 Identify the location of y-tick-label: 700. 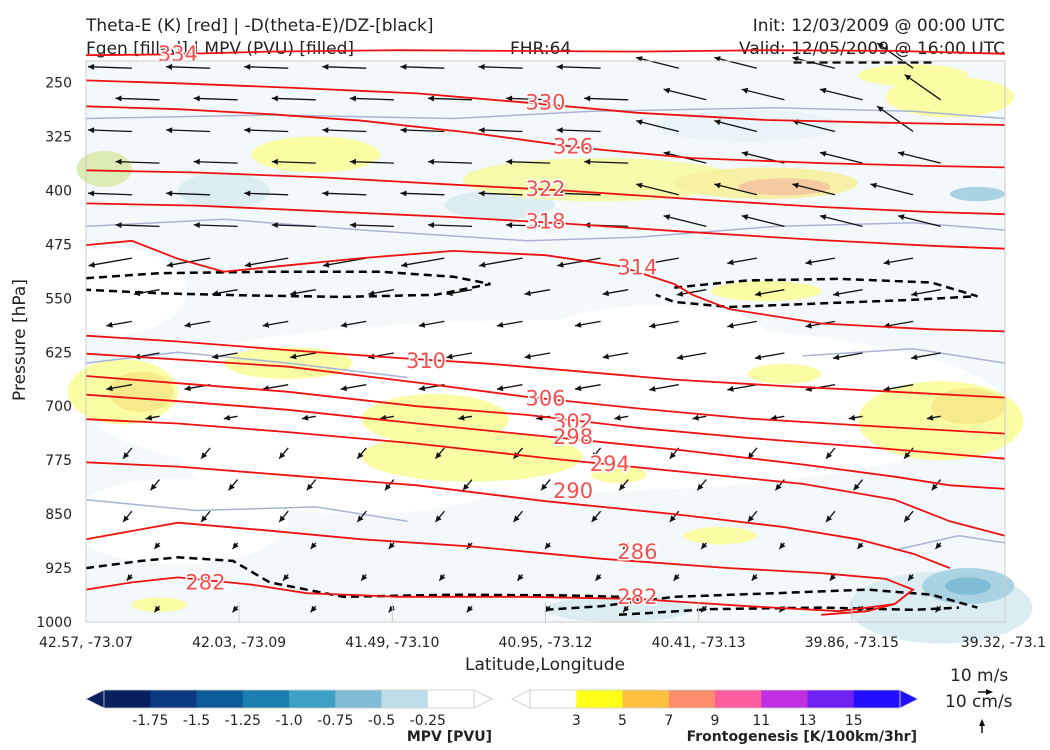
(58, 407).